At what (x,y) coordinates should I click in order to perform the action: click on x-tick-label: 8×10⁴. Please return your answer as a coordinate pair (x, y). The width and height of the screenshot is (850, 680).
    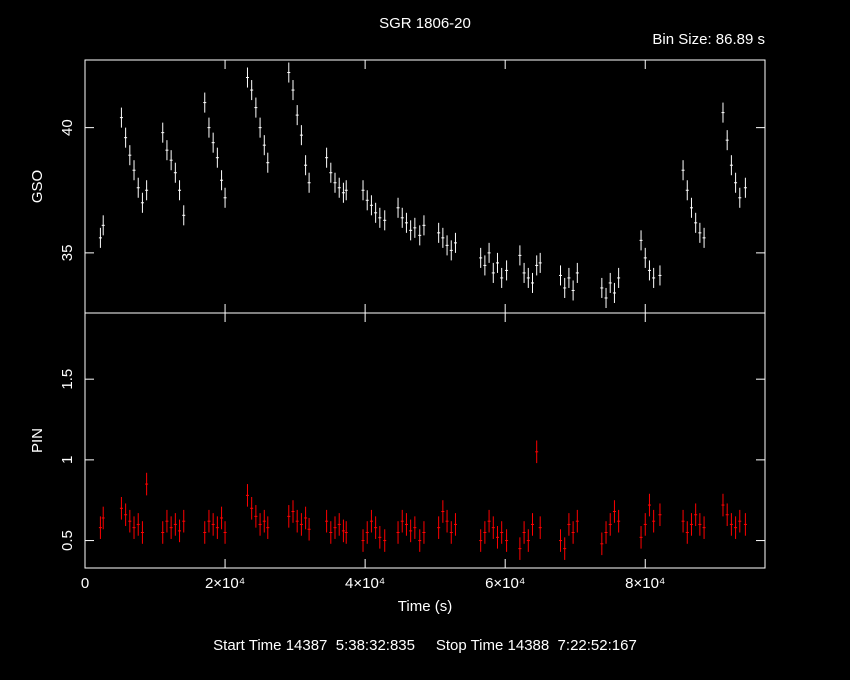
    Looking at the image, I should click on (645, 583).